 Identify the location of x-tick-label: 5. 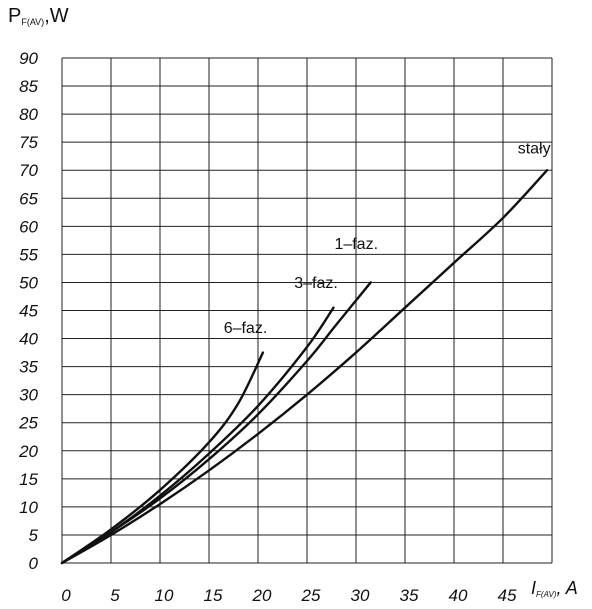
(115, 595).